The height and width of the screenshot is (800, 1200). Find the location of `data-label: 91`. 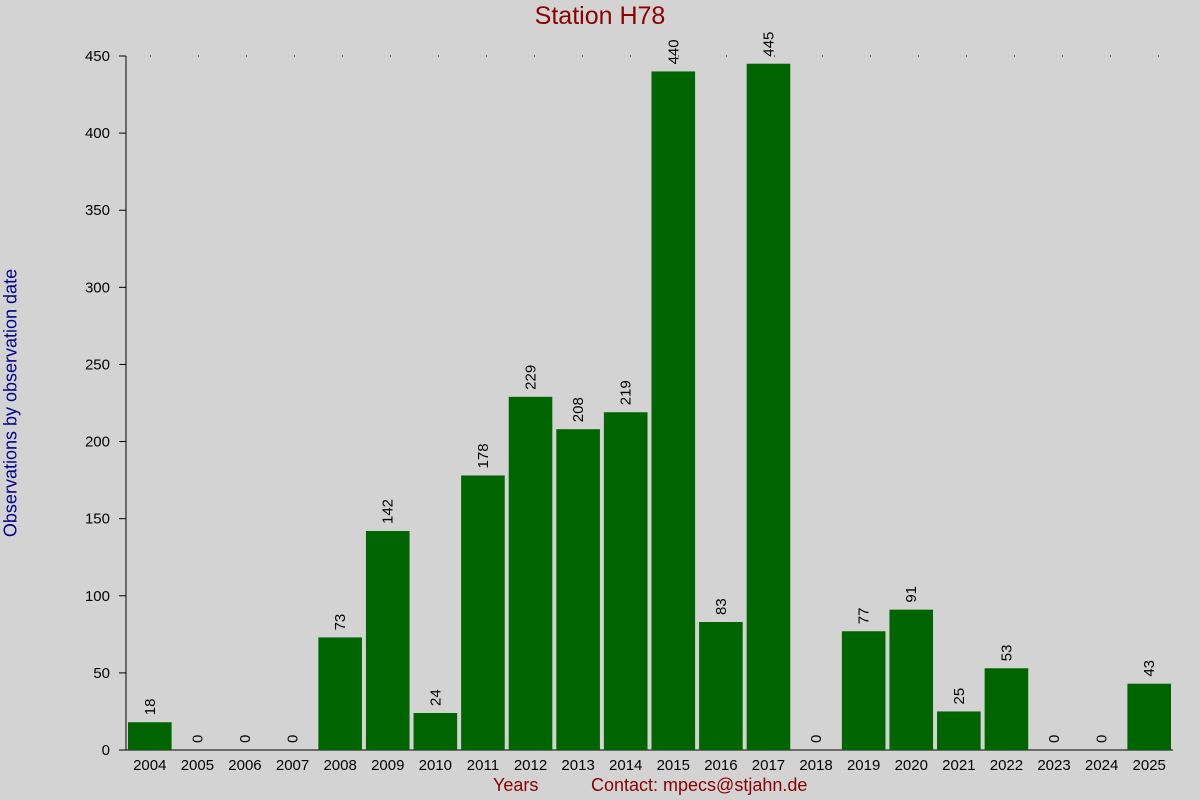

data-label: 91 is located at coordinates (911, 594).